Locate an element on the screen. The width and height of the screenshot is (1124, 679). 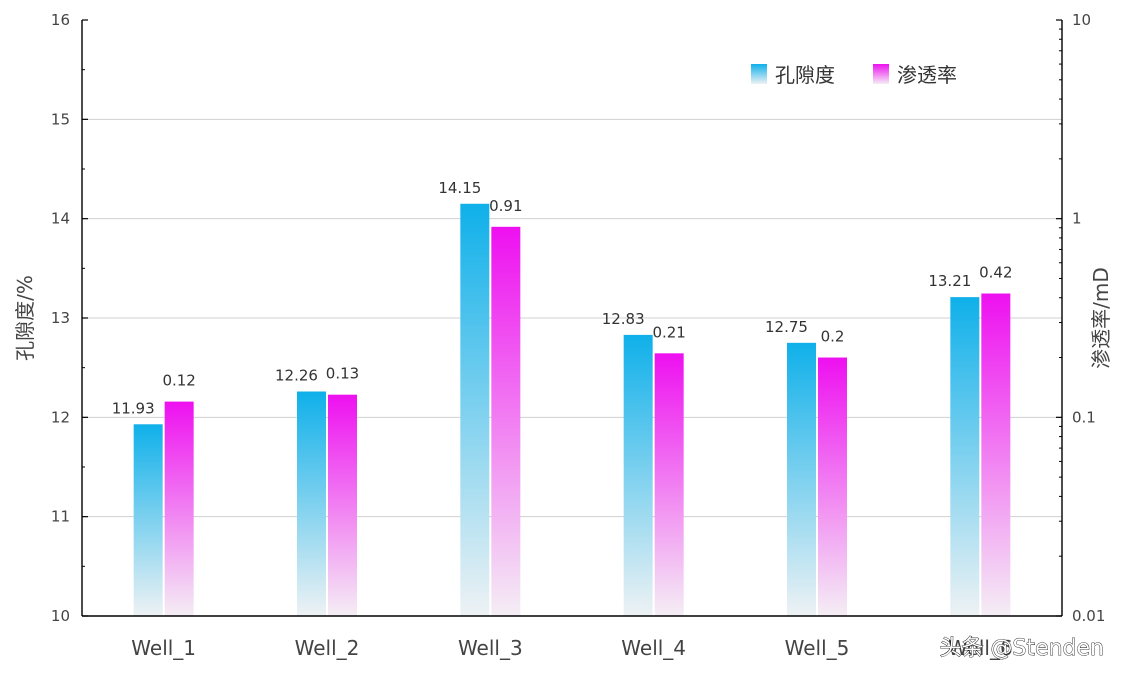
data-label-permeability: 0.13 is located at coordinates (342, 374).